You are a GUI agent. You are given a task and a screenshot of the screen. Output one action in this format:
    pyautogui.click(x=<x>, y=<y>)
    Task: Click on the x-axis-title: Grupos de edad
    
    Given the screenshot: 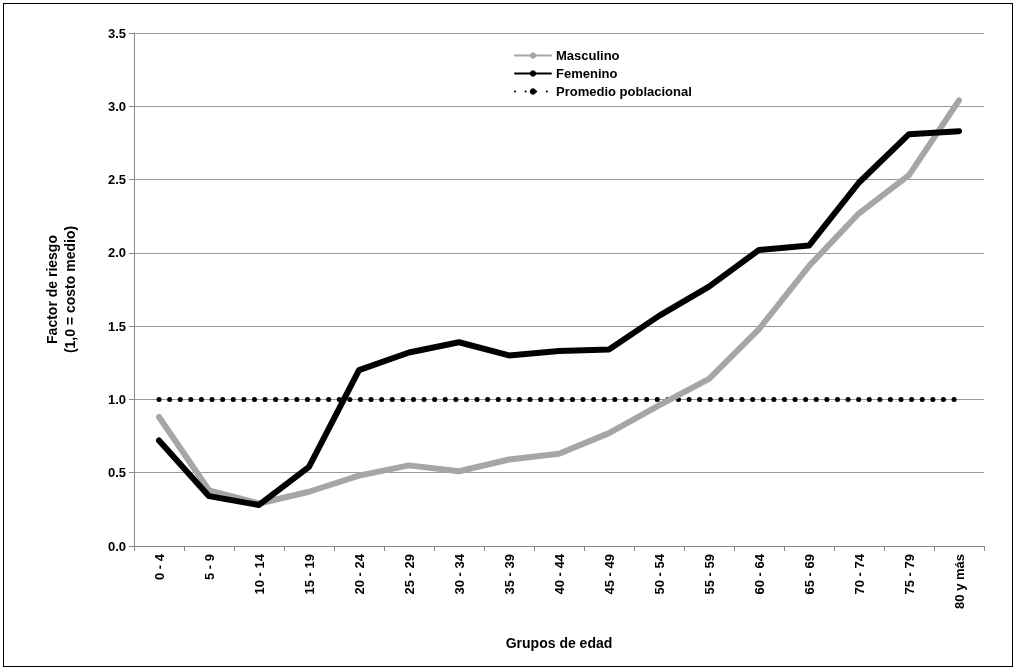 What is the action you would take?
    pyautogui.click(x=559, y=643)
    